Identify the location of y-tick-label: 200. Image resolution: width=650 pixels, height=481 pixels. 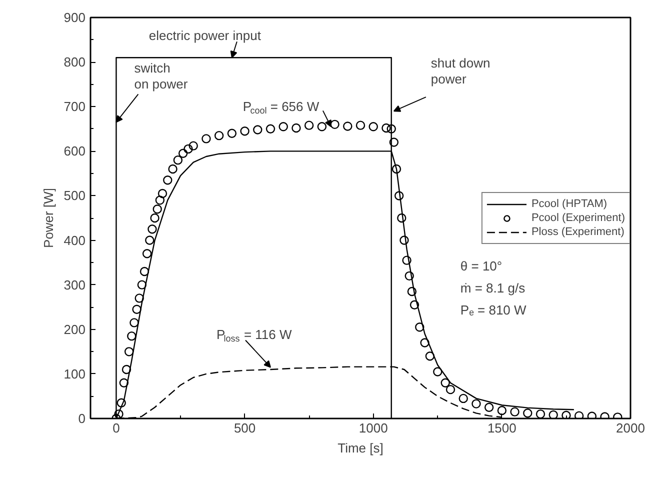
(75, 329).